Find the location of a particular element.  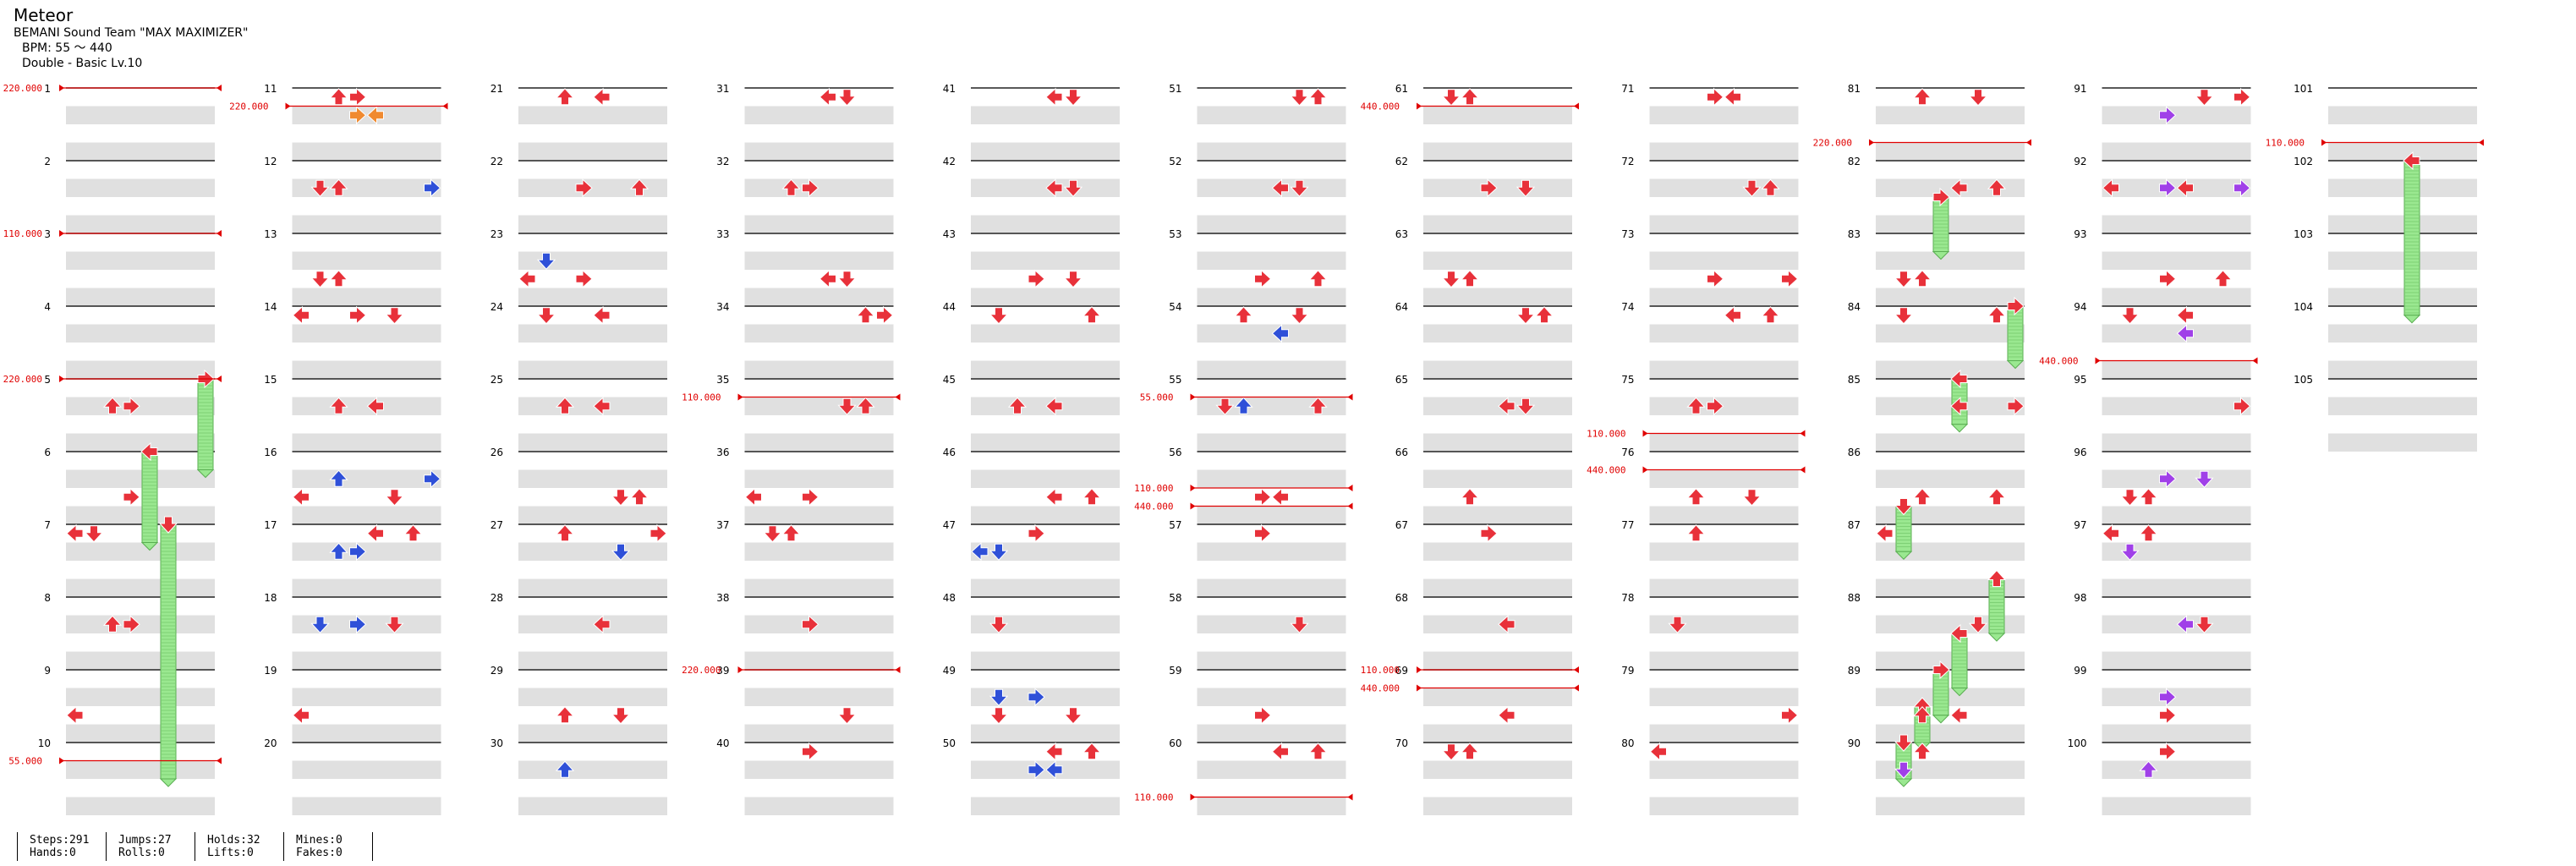

measure-49: 49 is located at coordinates (1031, 704).